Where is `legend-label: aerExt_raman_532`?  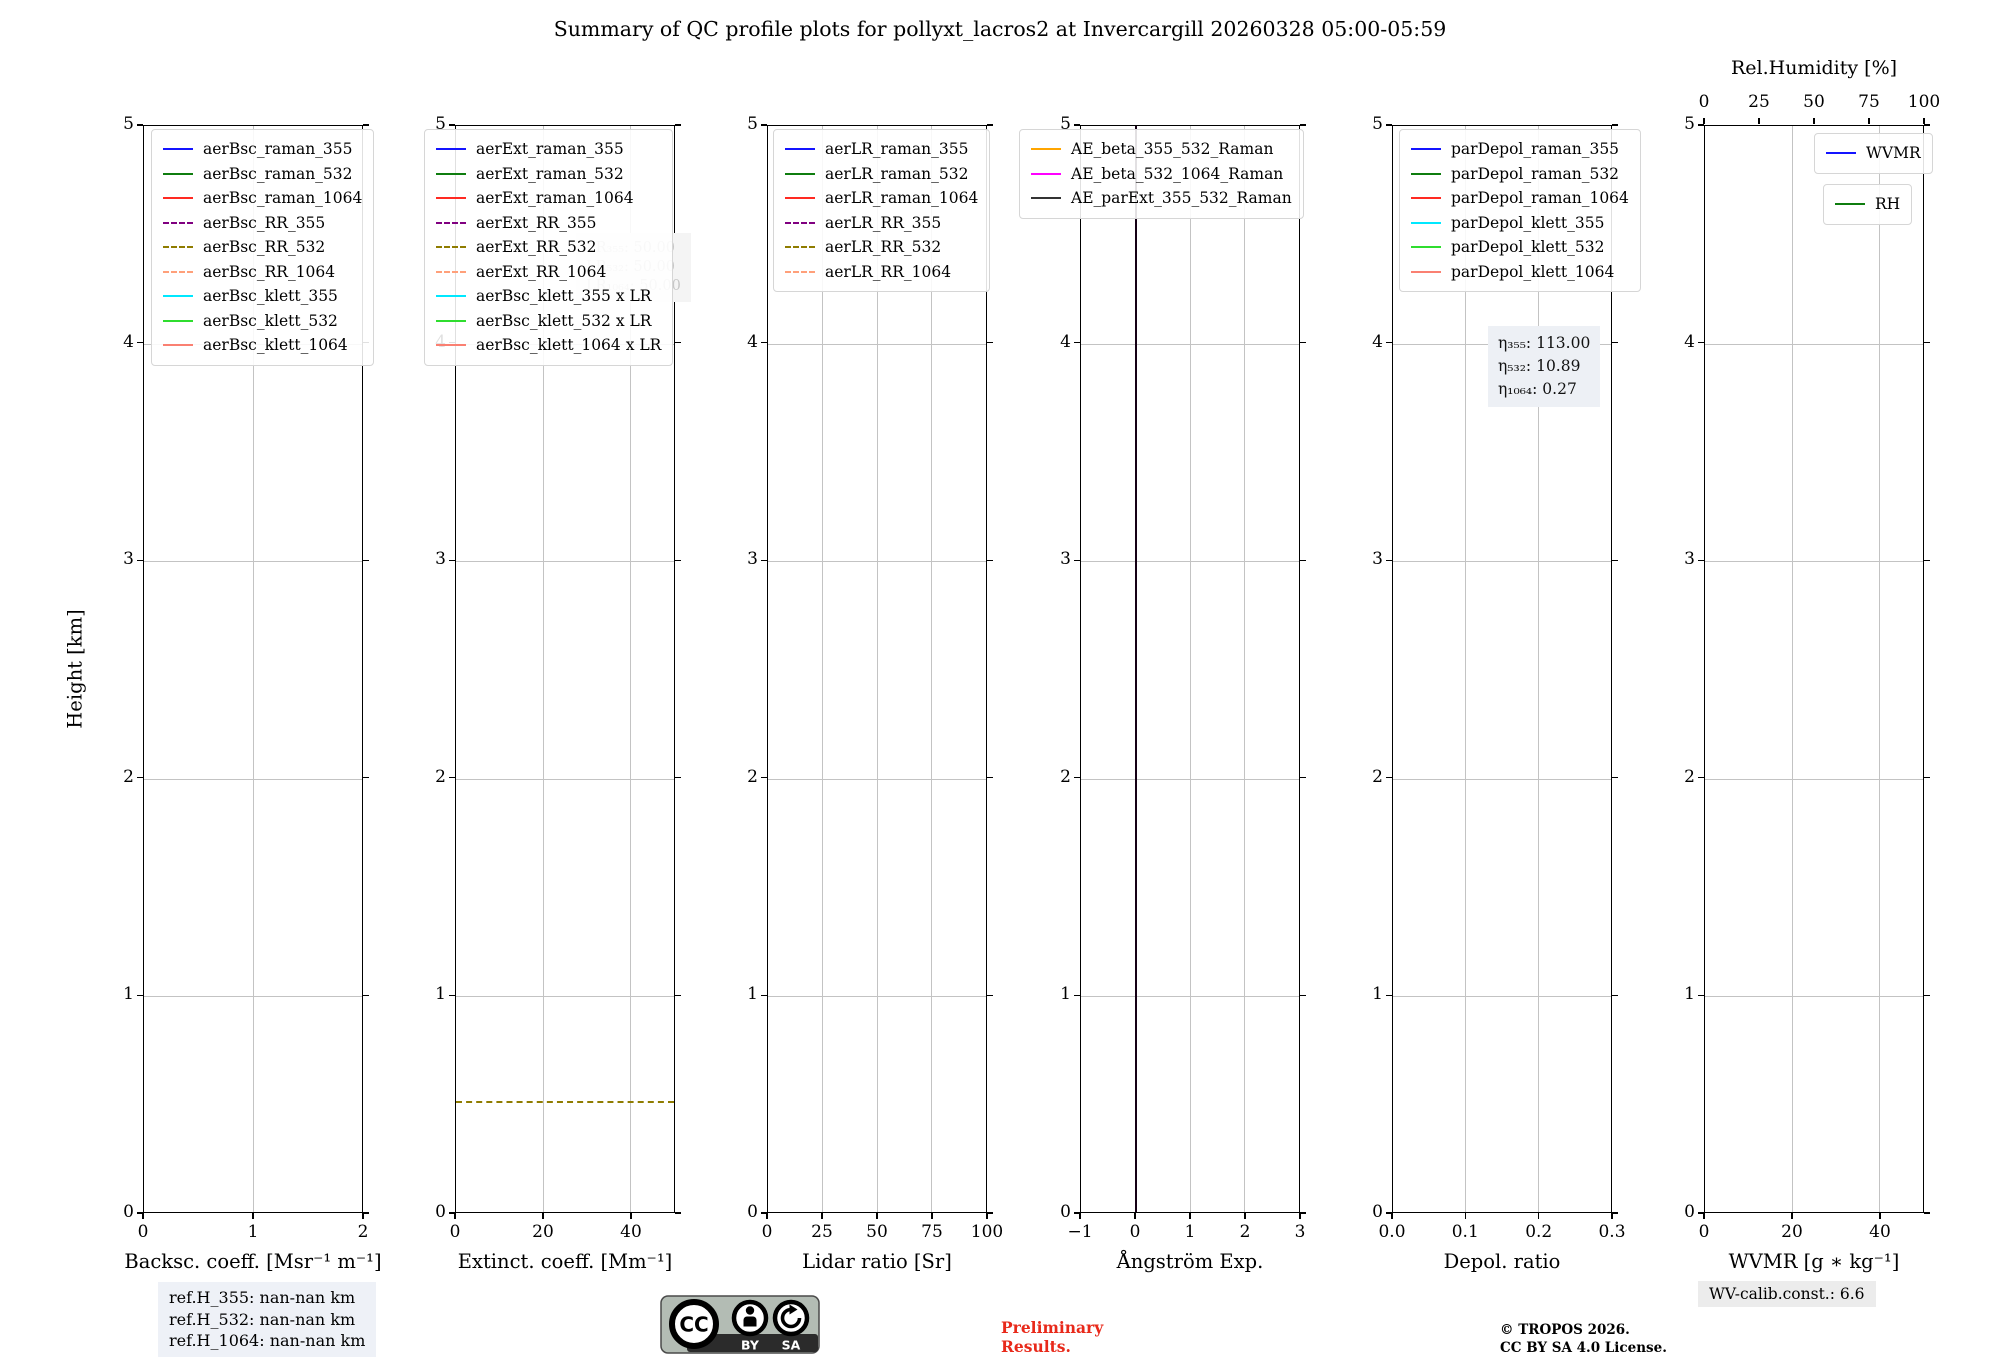
legend-label: aerExt_raman_532 is located at coordinates (550, 173).